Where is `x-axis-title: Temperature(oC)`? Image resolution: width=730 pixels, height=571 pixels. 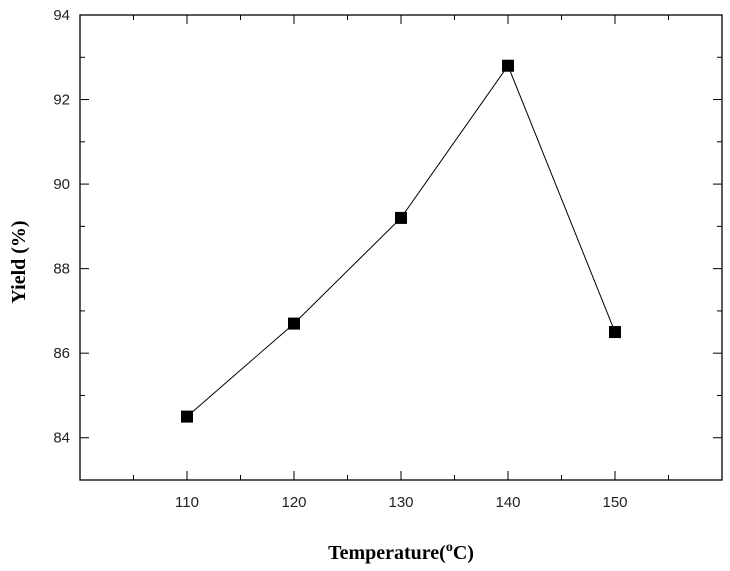
x-axis-title: Temperature(oC) is located at coordinates (401, 552).